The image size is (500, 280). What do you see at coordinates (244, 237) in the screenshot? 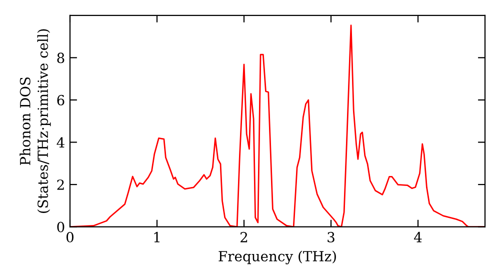
I see `x-tick-label: 2` at bounding box center [244, 237].